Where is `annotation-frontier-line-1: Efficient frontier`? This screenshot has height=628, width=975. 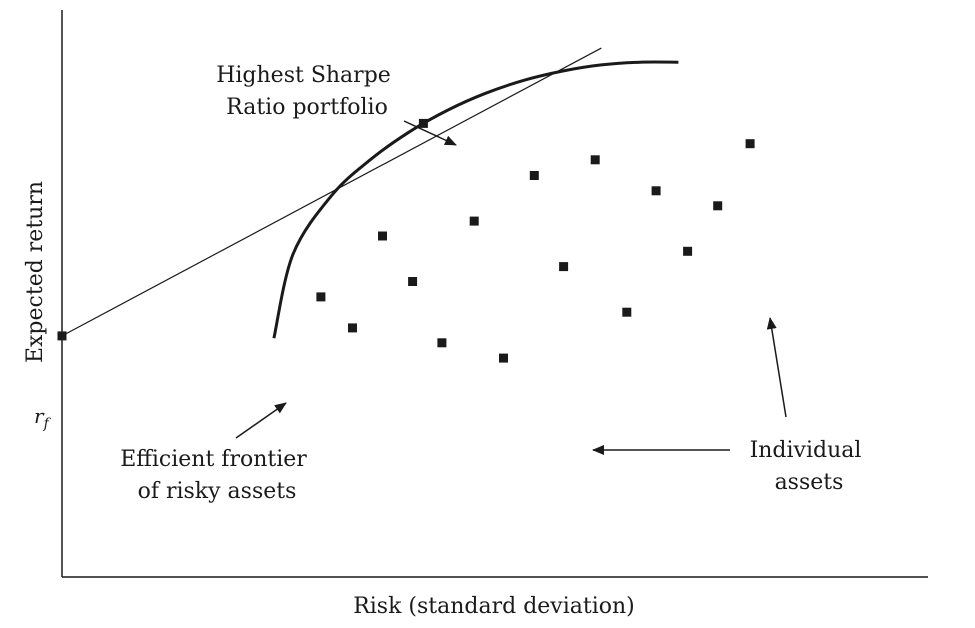 annotation-frontier-line-1: Efficient frontier is located at coordinates (213, 459).